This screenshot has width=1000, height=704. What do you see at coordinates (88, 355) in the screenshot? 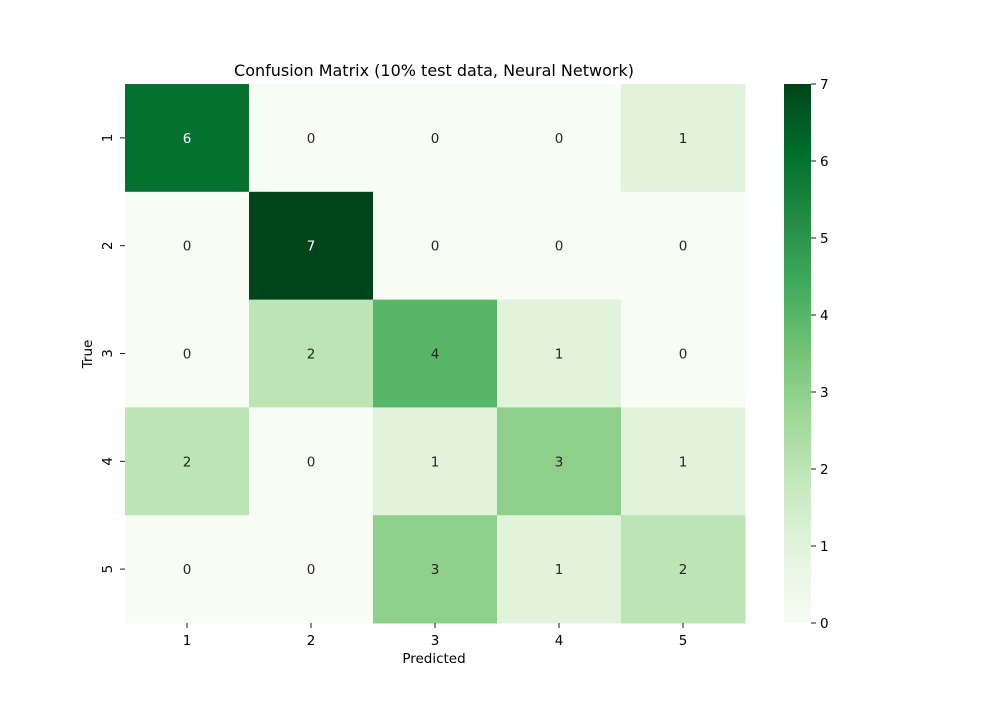
I see `y-axis-label: True` at bounding box center [88, 355].